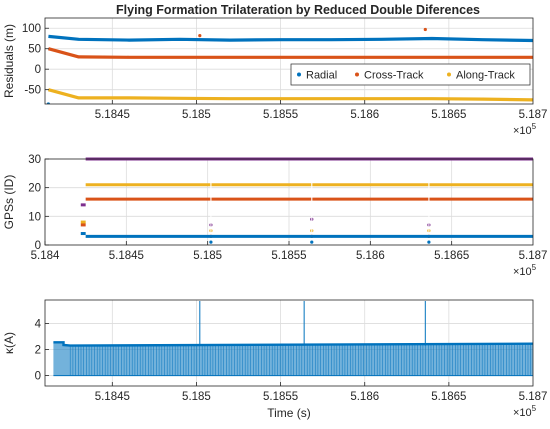  What do you see at coordinates (45, 256) in the screenshot?
I see `x-tick-label: 5.184` at bounding box center [45, 256].